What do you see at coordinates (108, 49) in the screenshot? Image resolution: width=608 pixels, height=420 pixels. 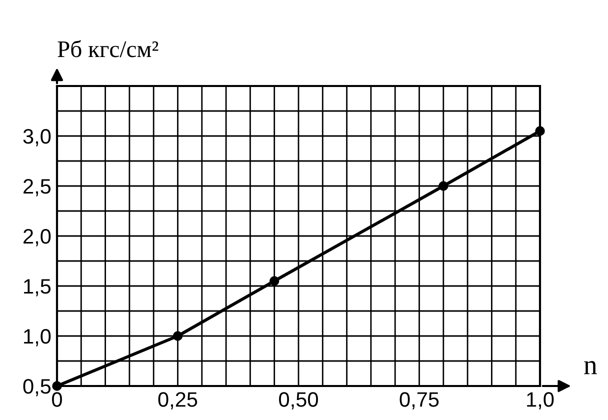 I see `y-axis-title: Рб кгс/см²` at bounding box center [108, 49].